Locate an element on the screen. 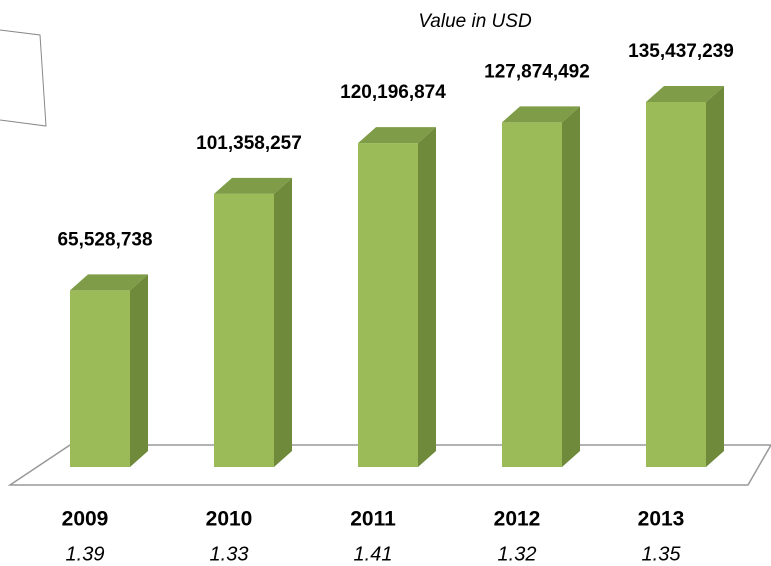  x-tick-label: 2011 is located at coordinates (373, 519).